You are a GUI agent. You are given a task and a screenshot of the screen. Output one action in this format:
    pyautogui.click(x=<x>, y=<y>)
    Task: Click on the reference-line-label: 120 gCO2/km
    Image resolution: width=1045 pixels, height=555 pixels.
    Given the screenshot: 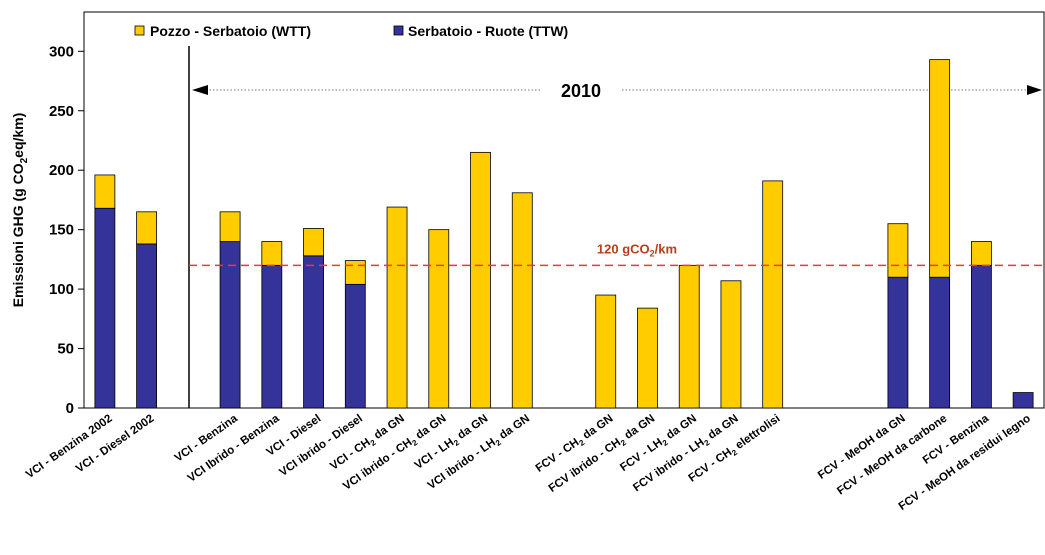 What is the action you would take?
    pyautogui.click(x=637, y=249)
    